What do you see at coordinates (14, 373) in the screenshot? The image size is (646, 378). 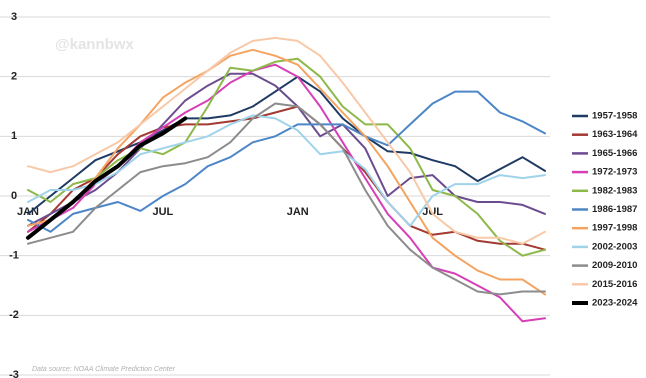 I see `y-tick-label: -3` at bounding box center [14, 373].